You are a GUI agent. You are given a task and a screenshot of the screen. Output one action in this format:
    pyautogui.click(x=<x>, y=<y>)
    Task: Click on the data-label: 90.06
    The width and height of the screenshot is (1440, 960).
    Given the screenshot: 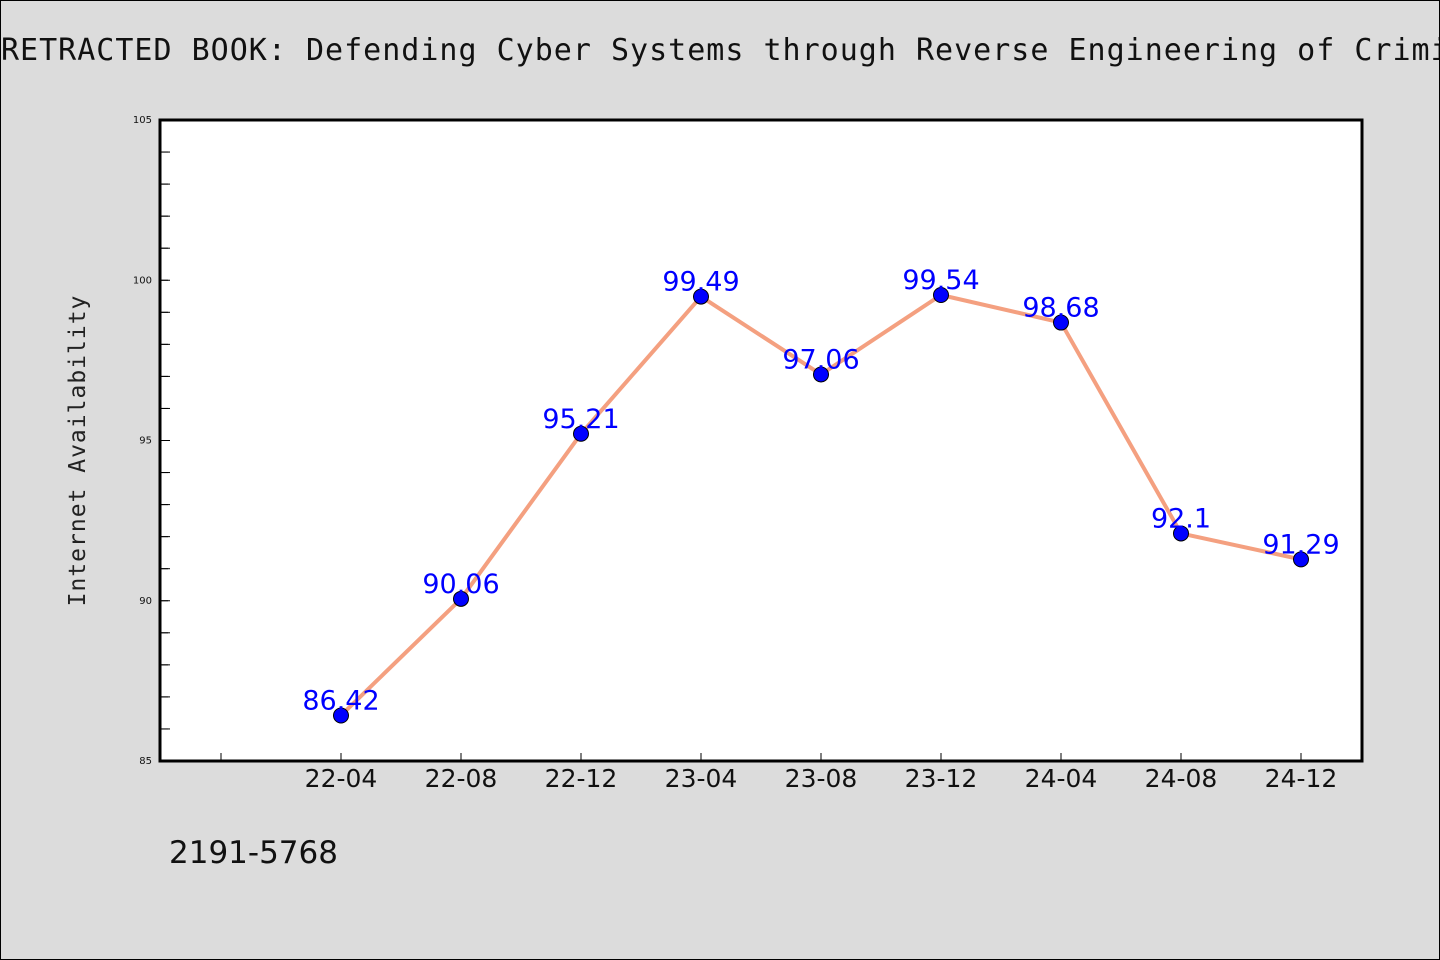 What is the action you would take?
    pyautogui.click(x=460, y=584)
    